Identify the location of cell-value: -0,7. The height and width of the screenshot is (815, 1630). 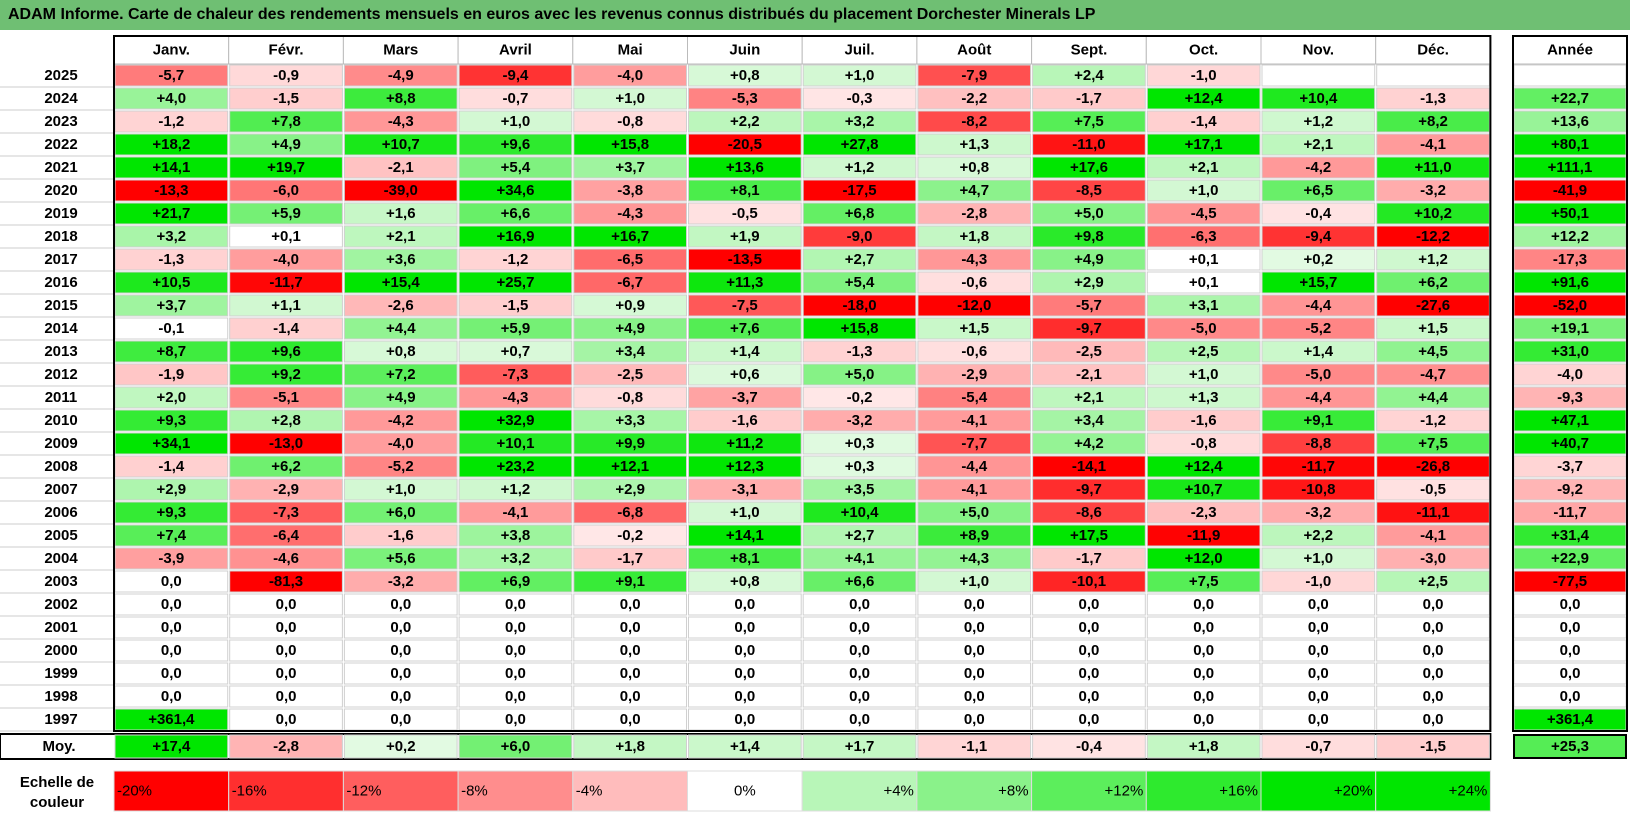
(516, 98).